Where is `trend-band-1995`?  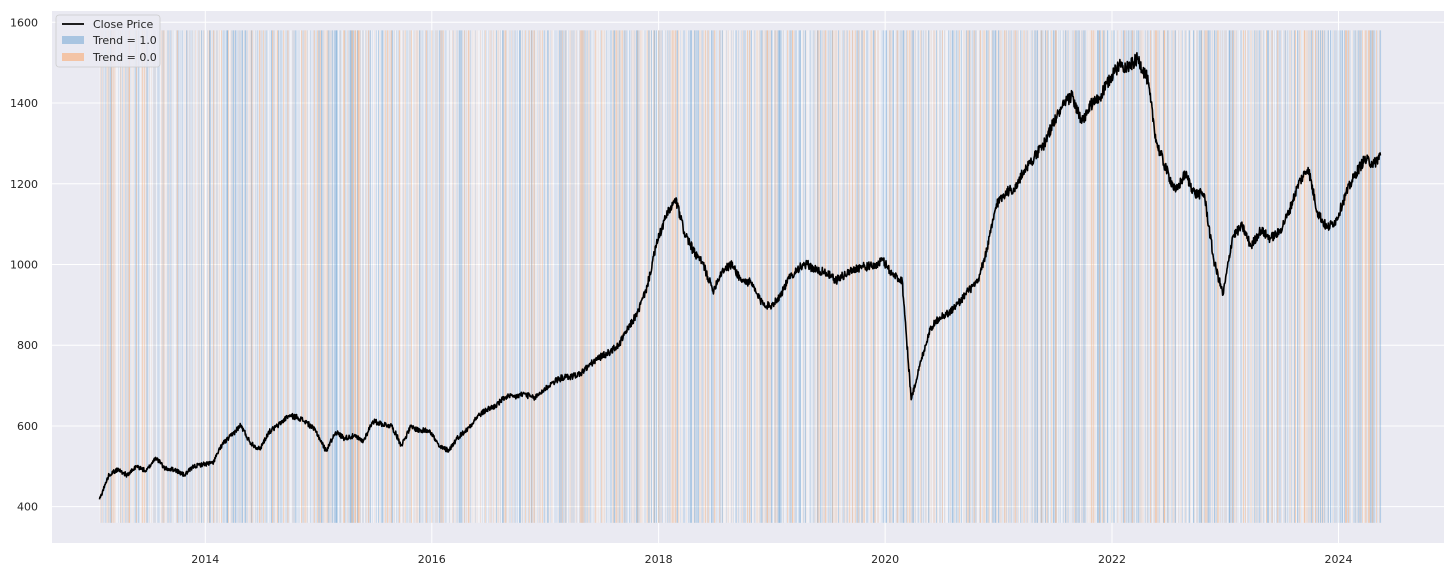
trend-band-1995 is located at coordinates (1338, 276).